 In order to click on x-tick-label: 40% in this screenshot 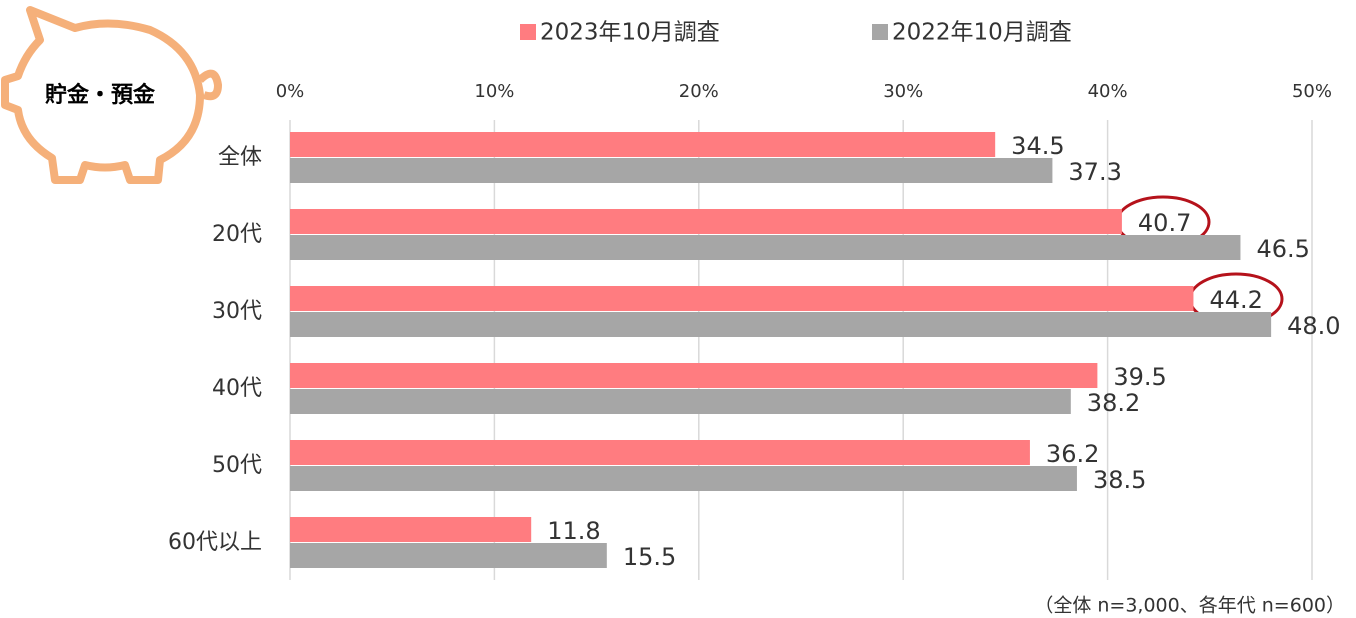, I will do `click(1108, 91)`.